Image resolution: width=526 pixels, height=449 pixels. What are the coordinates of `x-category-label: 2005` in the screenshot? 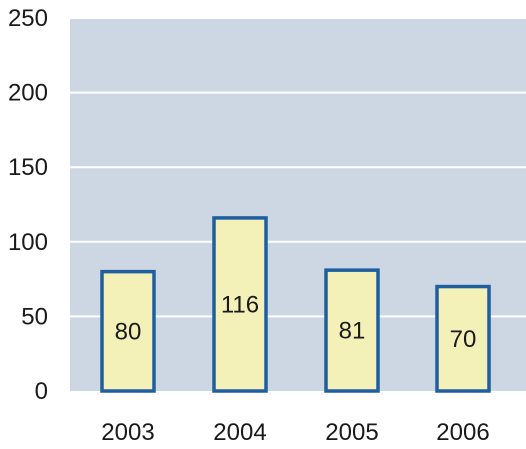 It's located at (351, 432).